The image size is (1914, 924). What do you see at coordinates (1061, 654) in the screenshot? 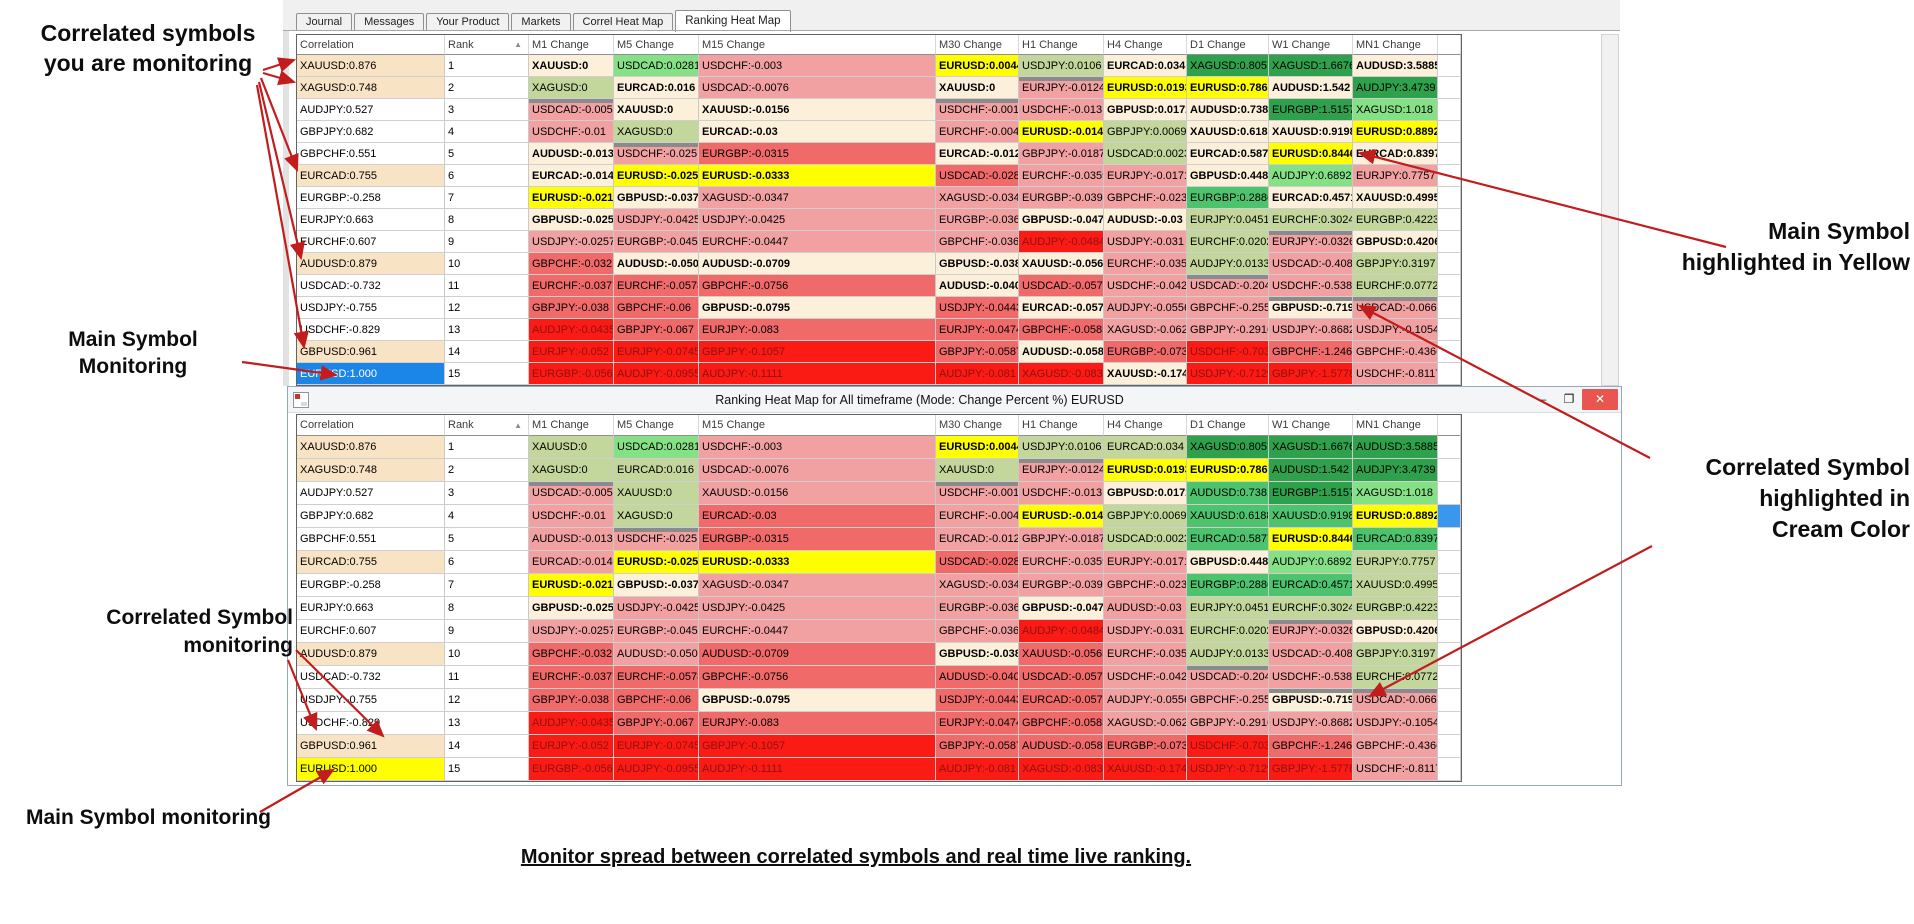
I see `heat-cell: XAUUSD:-0.0565` at bounding box center [1061, 654].